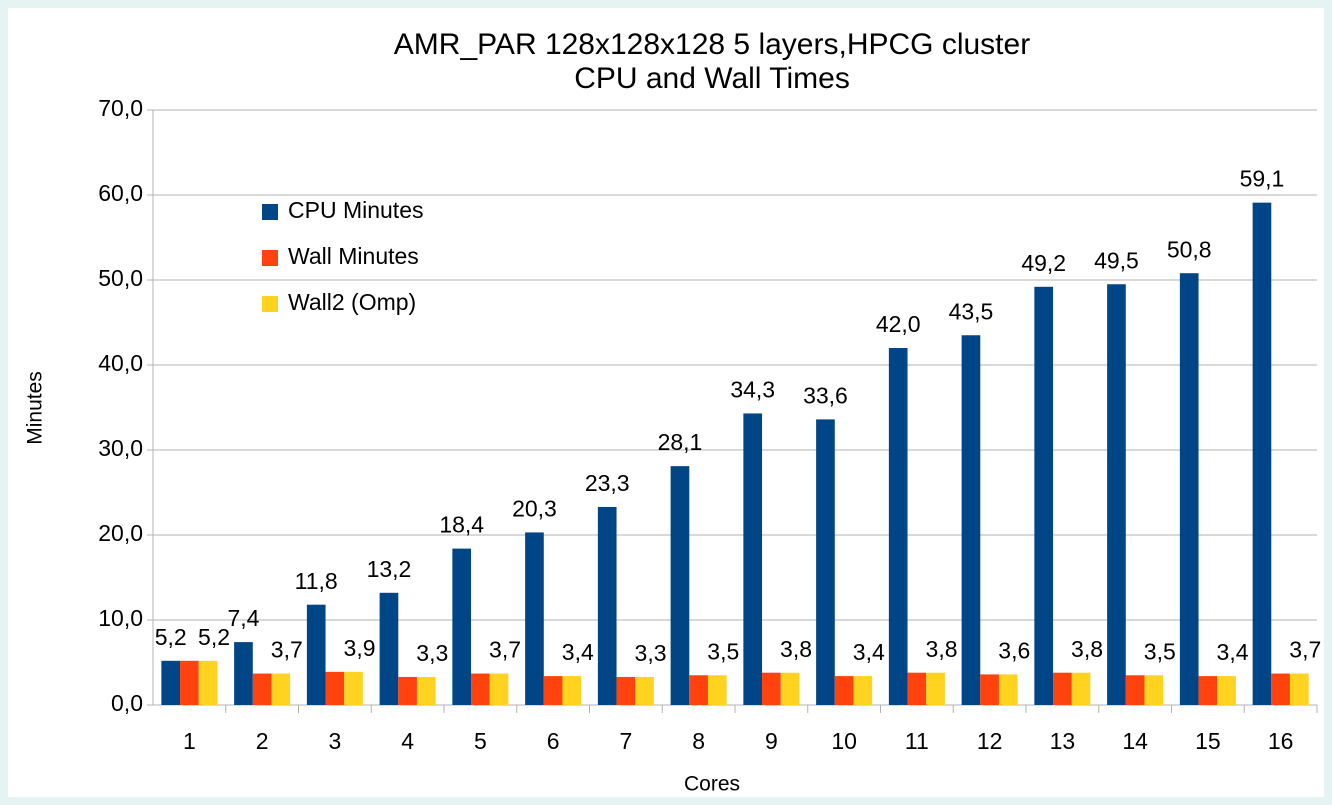  Describe the element at coordinates (360, 648) in the screenshot. I see `data-label: 3,9` at that location.